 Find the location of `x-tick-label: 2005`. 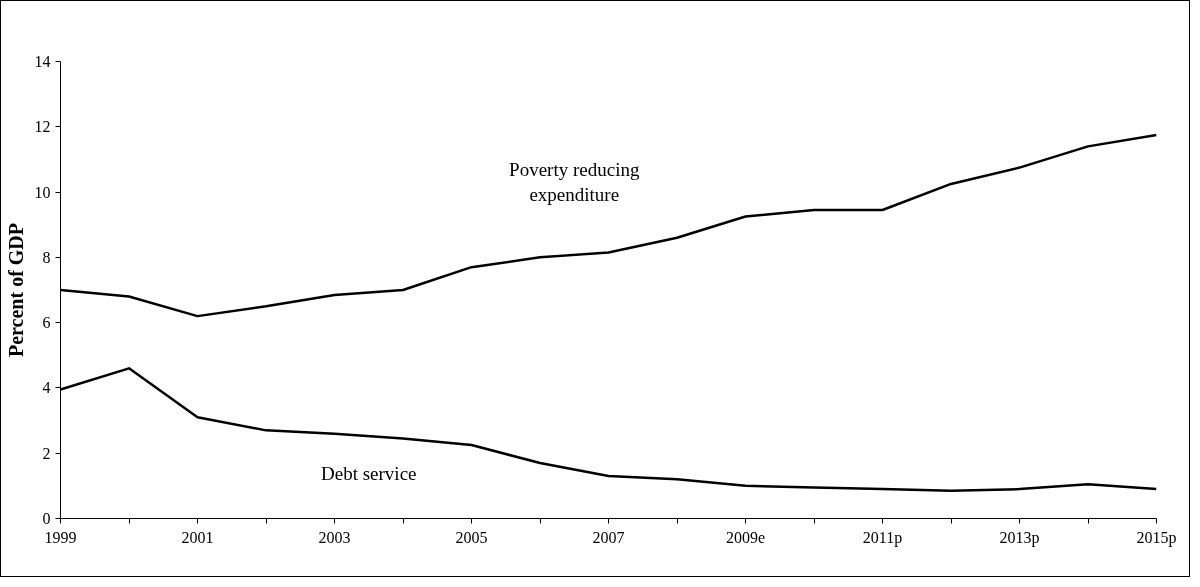

x-tick-label: 2005 is located at coordinates (471, 537).